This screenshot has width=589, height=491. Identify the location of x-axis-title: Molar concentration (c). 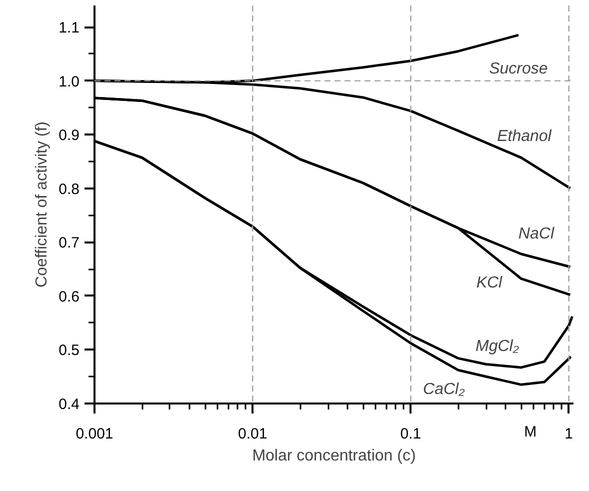
(334, 456).